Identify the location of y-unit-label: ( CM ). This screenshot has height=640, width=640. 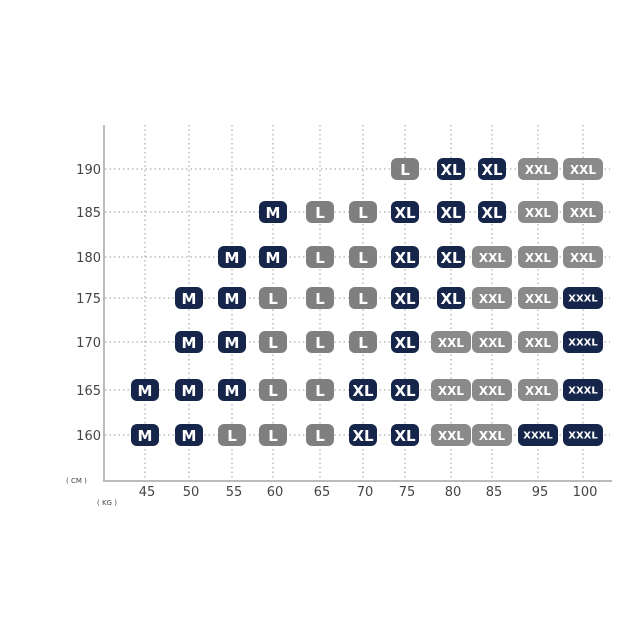
(76, 481).